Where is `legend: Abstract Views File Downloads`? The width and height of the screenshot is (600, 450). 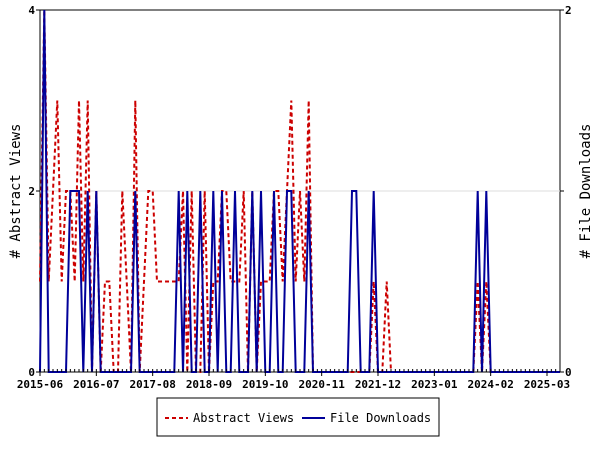 legend: Abstract Views File Downloads is located at coordinates (298, 417).